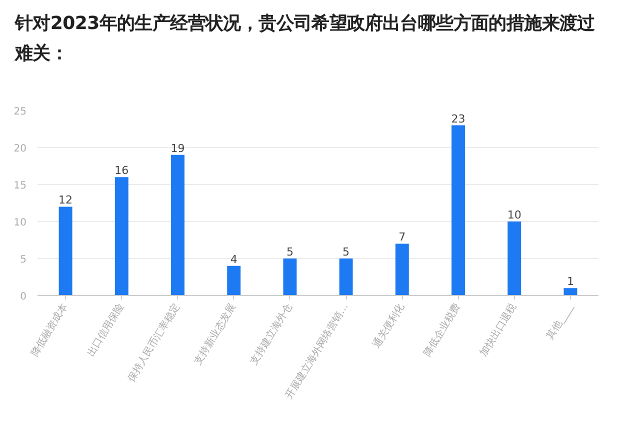 The height and width of the screenshot is (439, 622). What do you see at coordinates (20, 149) in the screenshot?
I see `y-tick-label: 20` at bounding box center [20, 149].